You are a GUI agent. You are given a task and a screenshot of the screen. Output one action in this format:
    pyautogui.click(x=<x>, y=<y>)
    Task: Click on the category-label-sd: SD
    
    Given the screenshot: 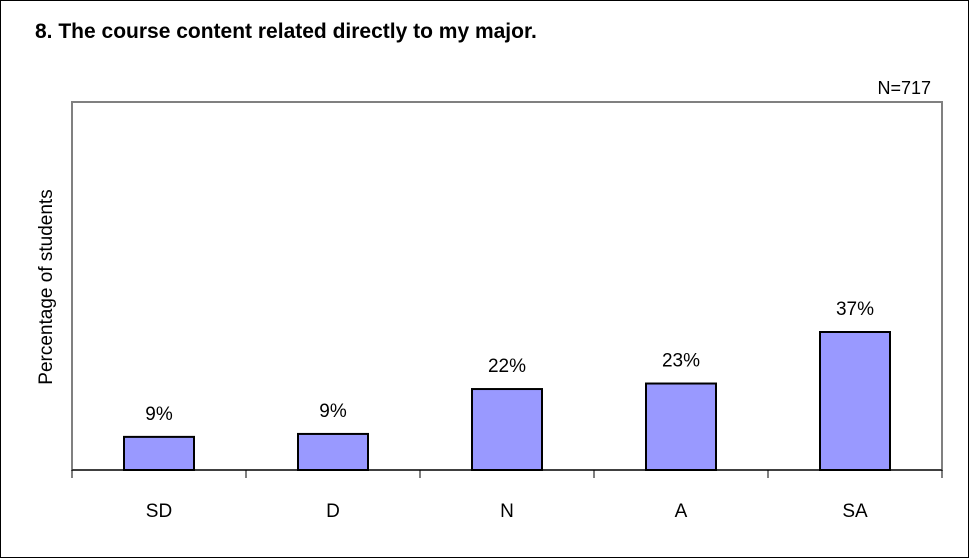 What is the action you would take?
    pyautogui.click(x=159, y=511)
    